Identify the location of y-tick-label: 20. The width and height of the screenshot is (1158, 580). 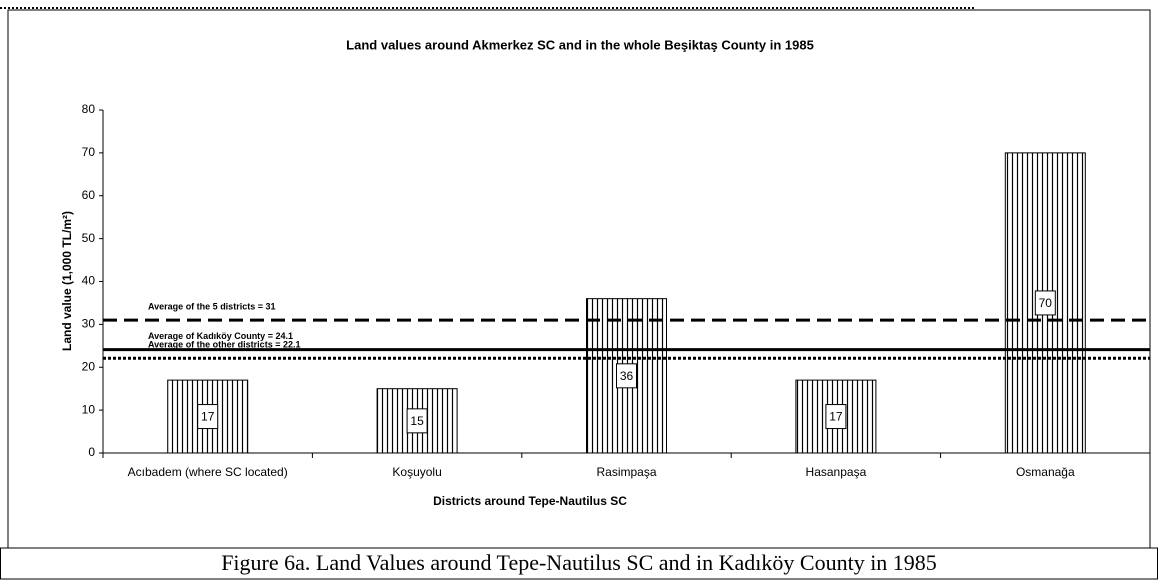
(89, 366).